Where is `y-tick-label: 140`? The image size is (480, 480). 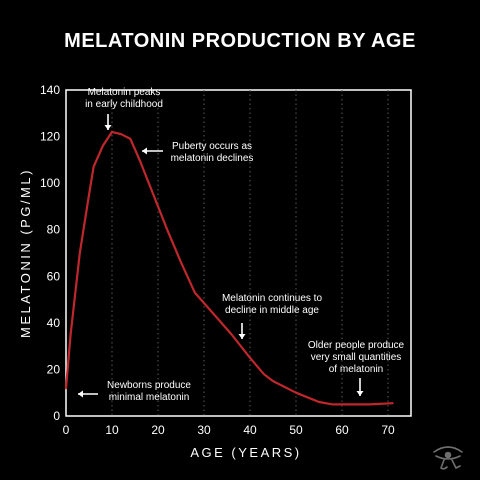
y-tick-label: 140 is located at coordinates (50, 90).